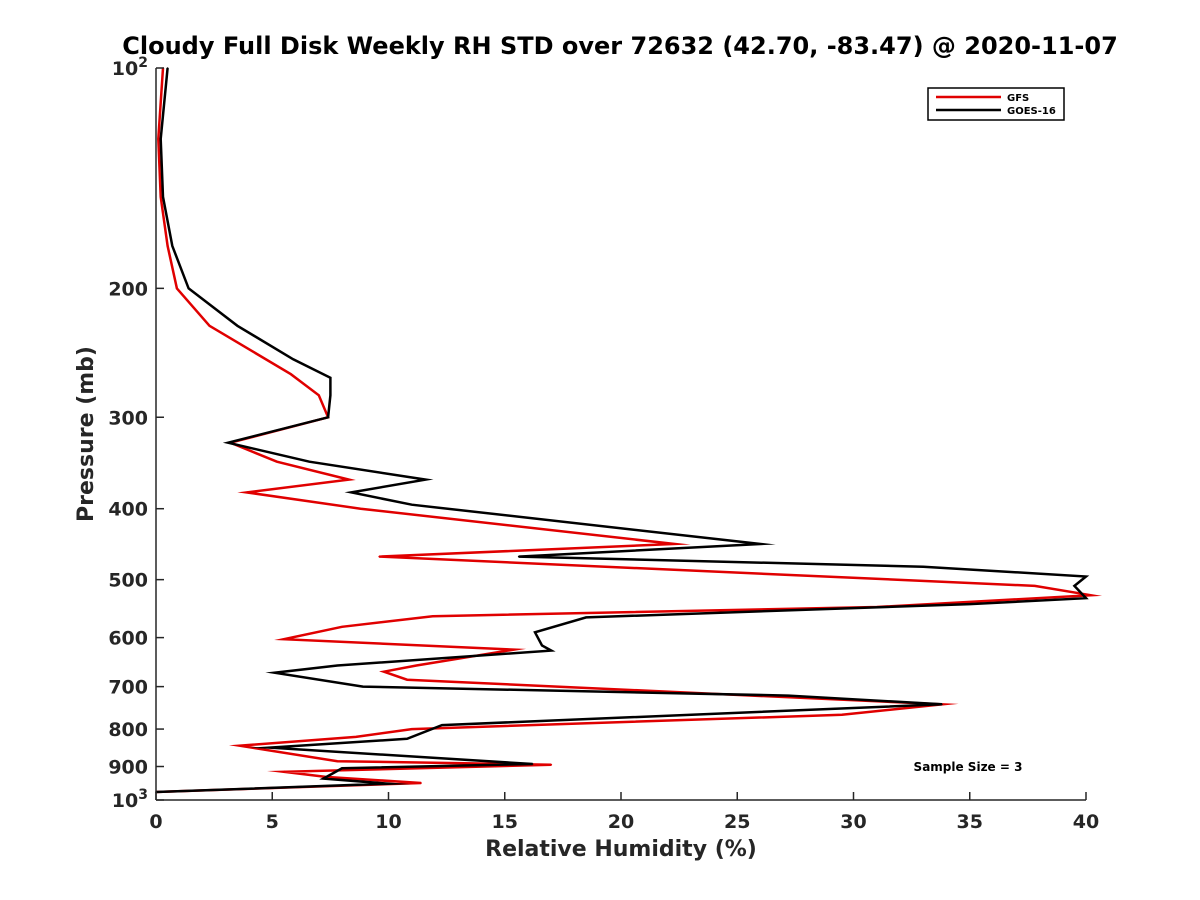 This screenshot has width=1200, height=900. Describe the element at coordinates (737, 822) in the screenshot. I see `x-tick-label-25: 25` at that location.